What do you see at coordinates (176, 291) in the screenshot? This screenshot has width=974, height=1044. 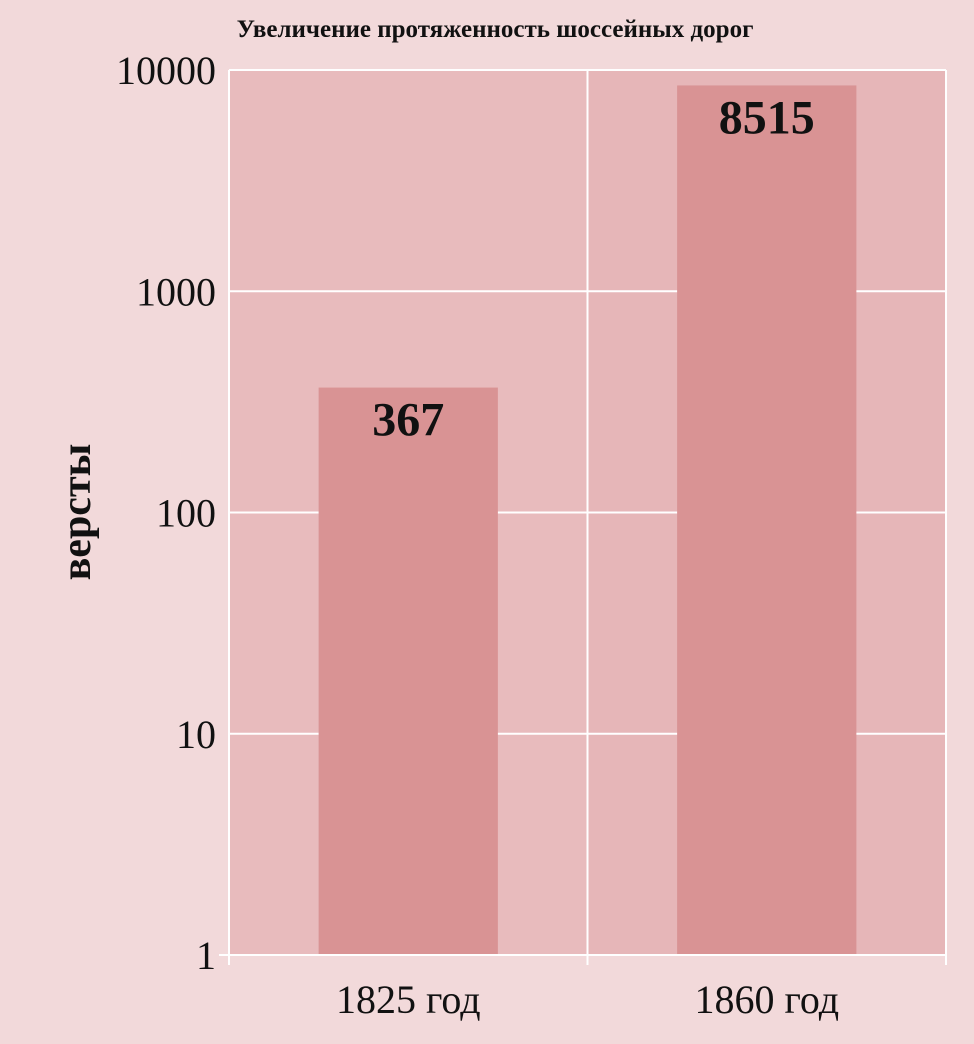 I see `y-tick-label: 1000` at bounding box center [176, 291].